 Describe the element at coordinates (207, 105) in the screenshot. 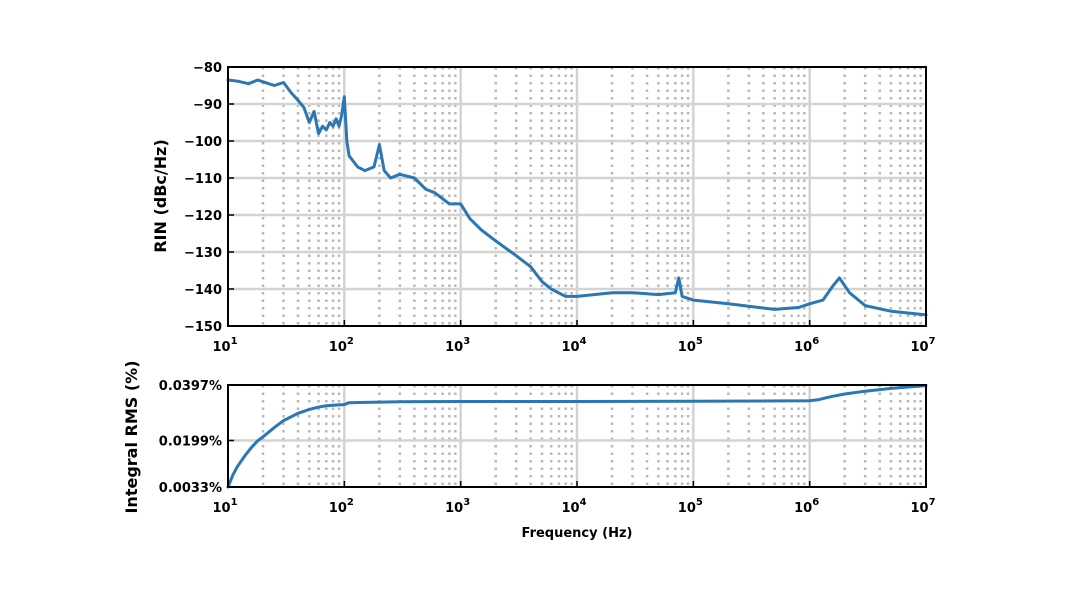

I see `y-tick-label: −90` at that location.